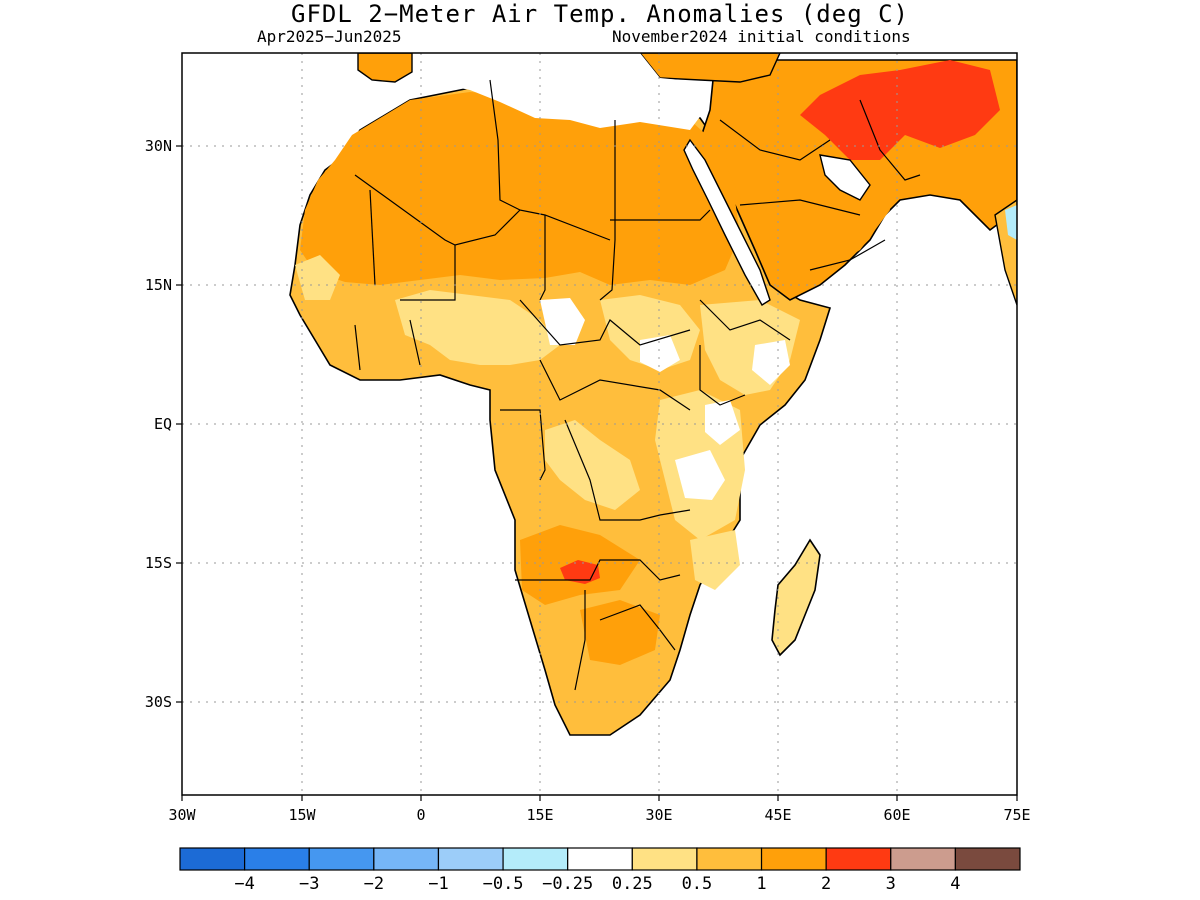 This screenshot has width=1200, height=900. What do you see at coordinates (632, 884) in the screenshot?
I see `colorbar-label: 0.25` at bounding box center [632, 884].